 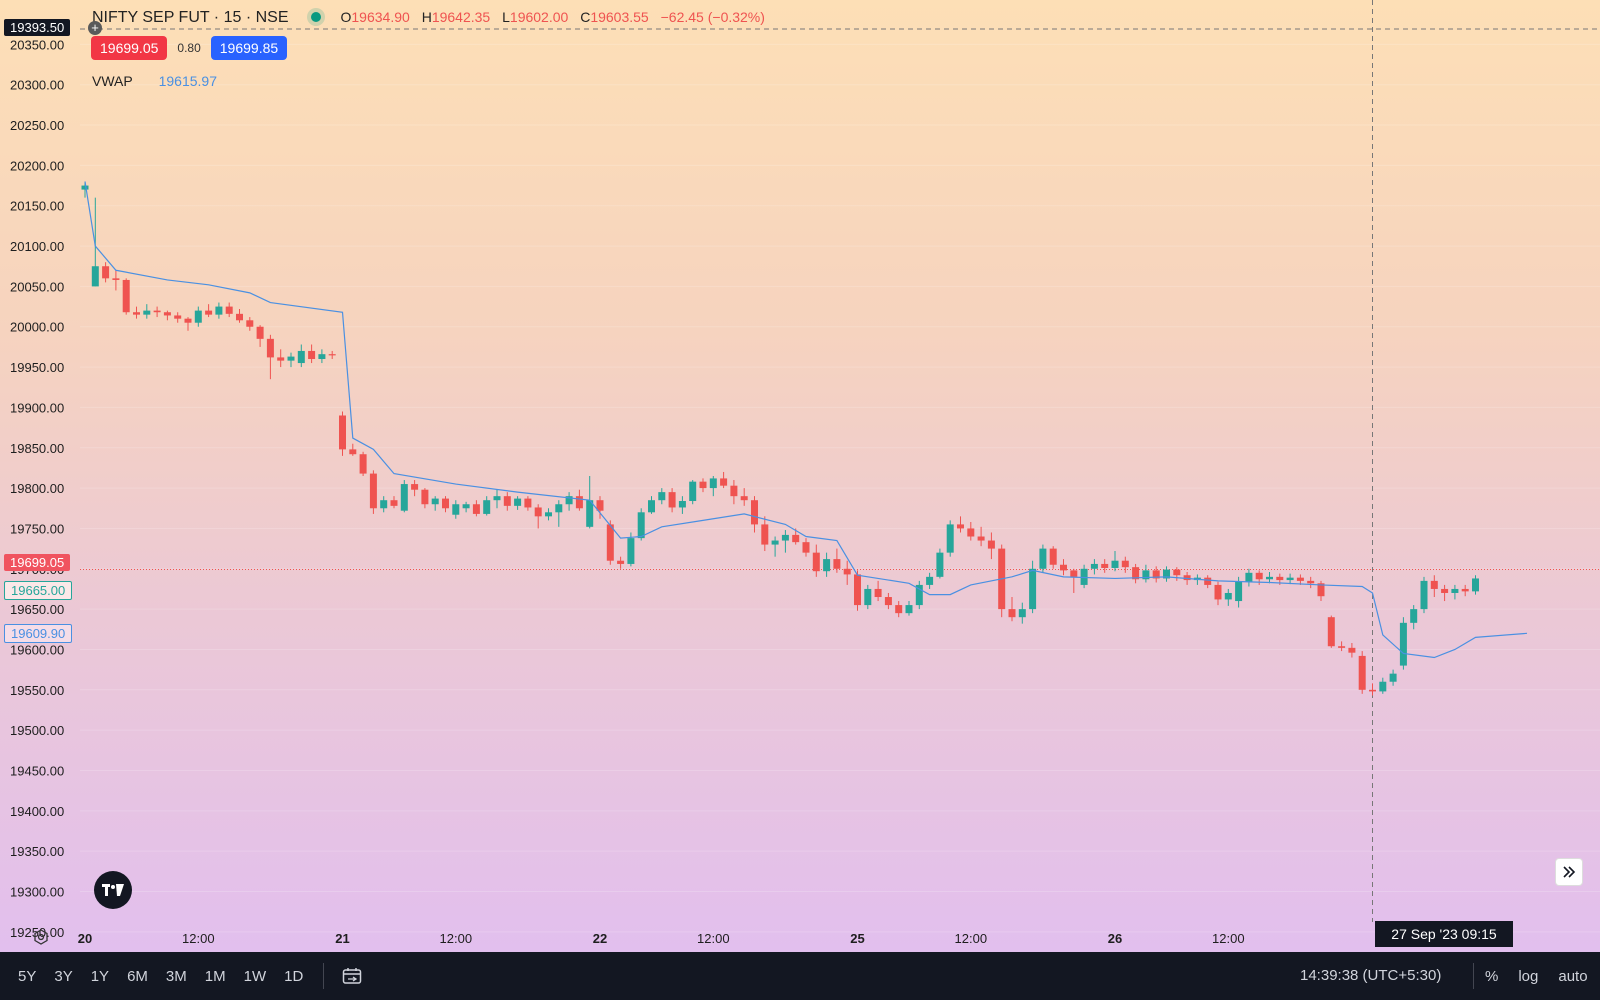 What do you see at coordinates (37, 609) in the screenshot?
I see `y-axis-tick-label: 19650.00` at bounding box center [37, 609].